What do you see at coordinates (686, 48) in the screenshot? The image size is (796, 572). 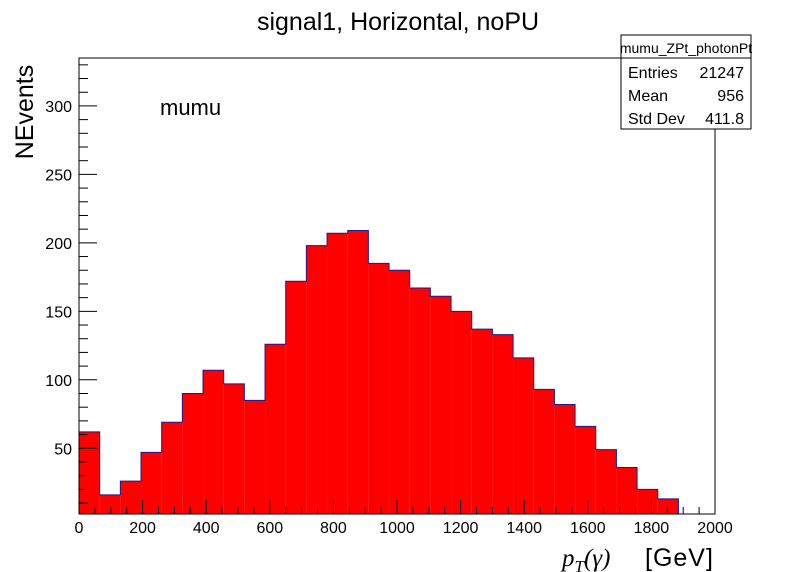 I see `stats-name: mumu_ZPt_photonPt` at bounding box center [686, 48].